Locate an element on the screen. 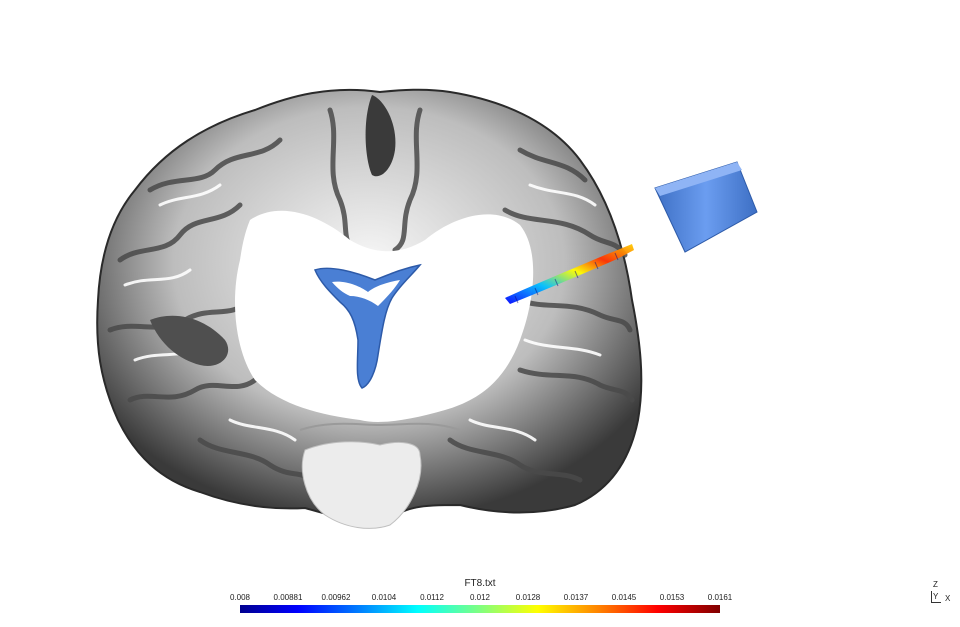 This screenshot has height=627, width=960. axis-y-label: Y is located at coordinates (936, 596).